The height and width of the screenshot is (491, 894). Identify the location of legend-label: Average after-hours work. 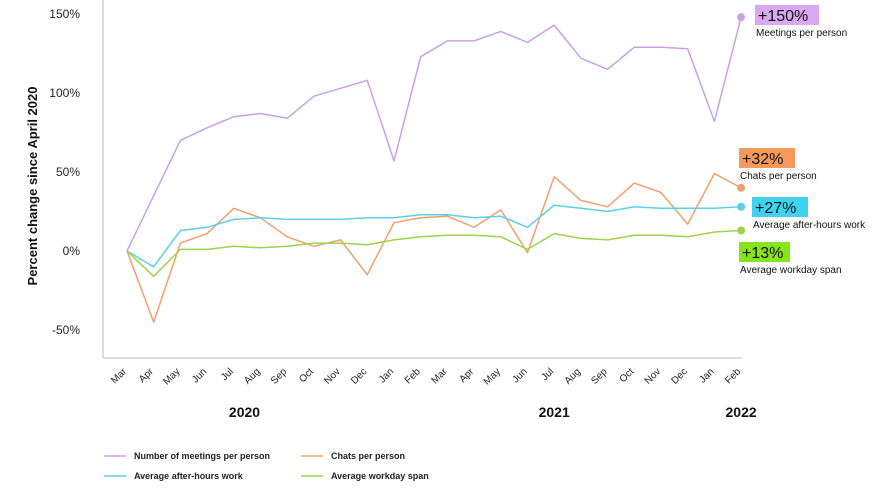
(189, 476).